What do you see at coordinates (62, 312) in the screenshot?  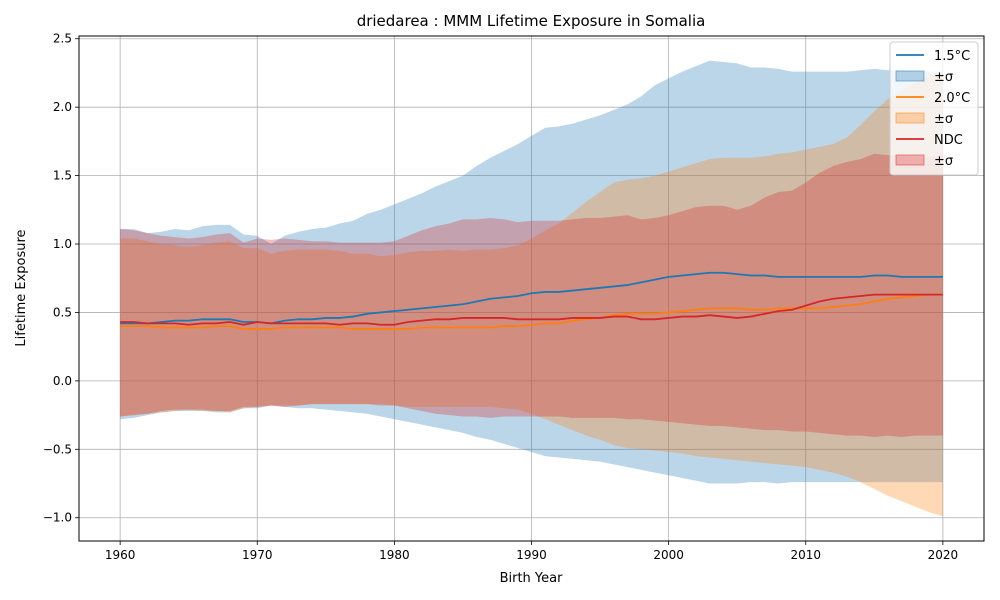 I see `y-tick-label: 0.5` at bounding box center [62, 312].